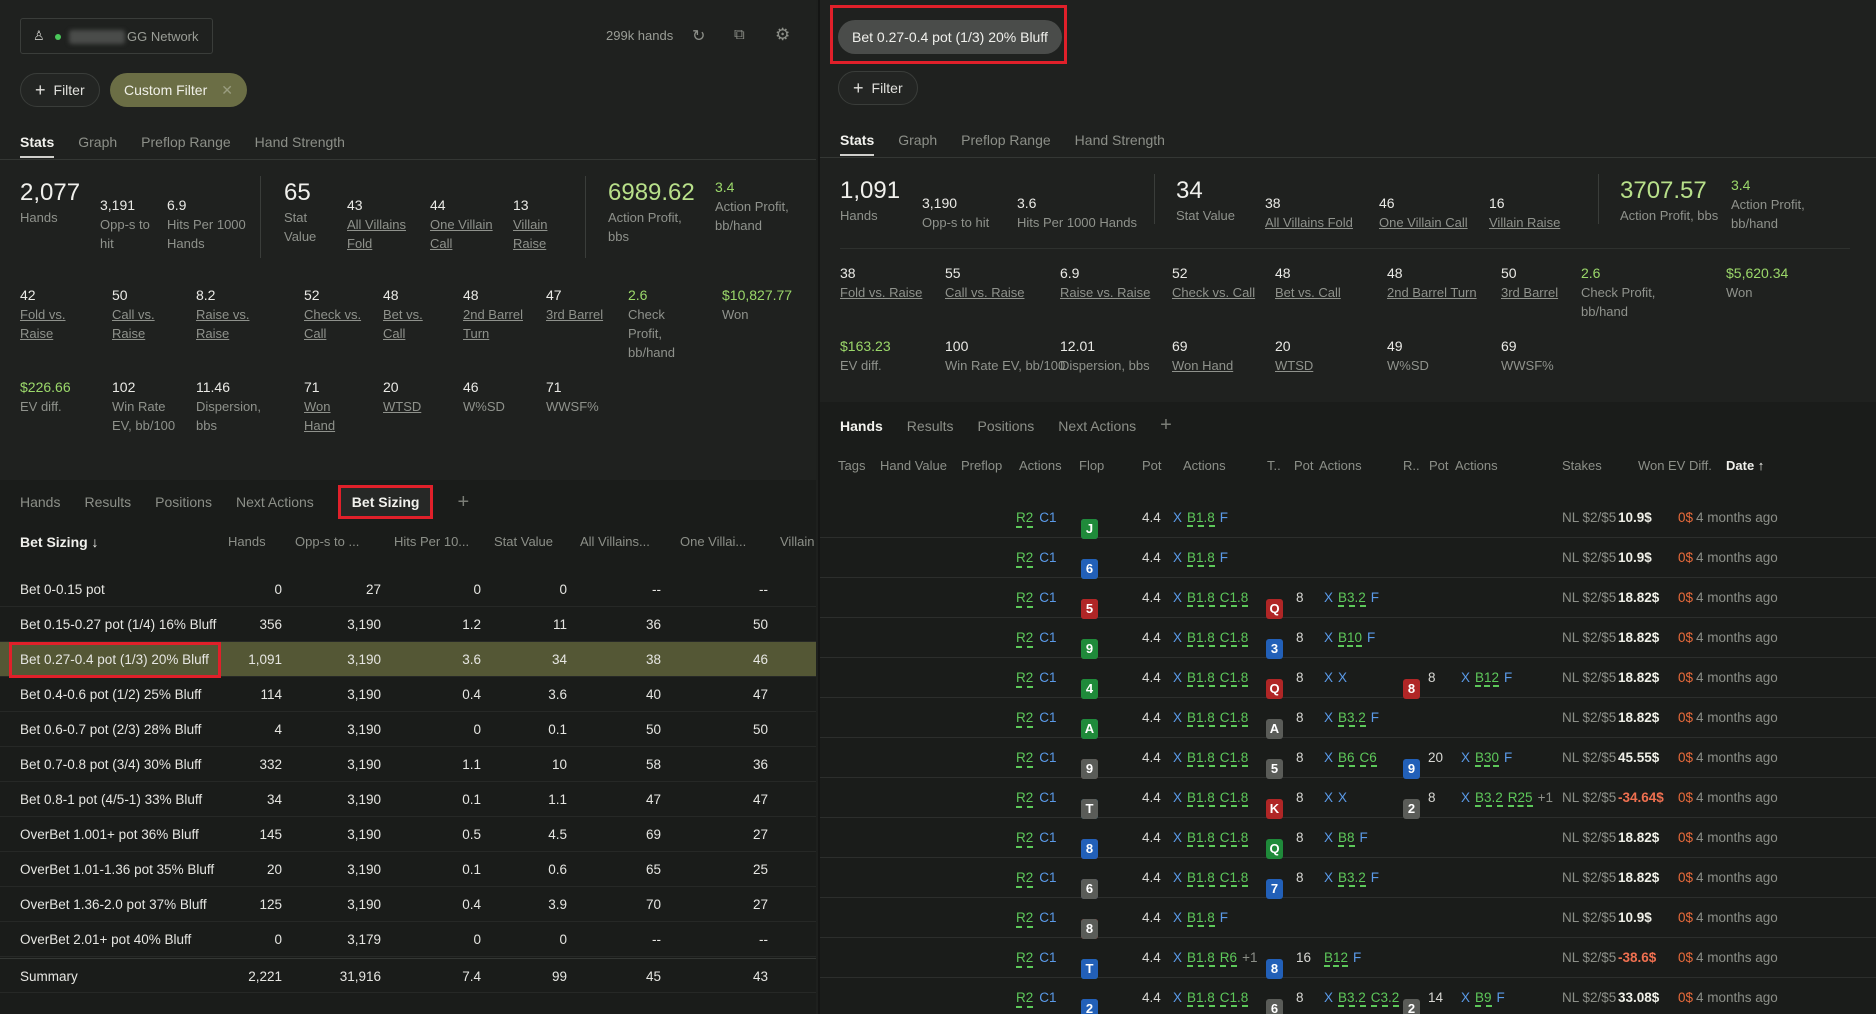 The width and height of the screenshot is (1876, 1014). I want to click on hands-col-header: Won, so click(1651, 465).